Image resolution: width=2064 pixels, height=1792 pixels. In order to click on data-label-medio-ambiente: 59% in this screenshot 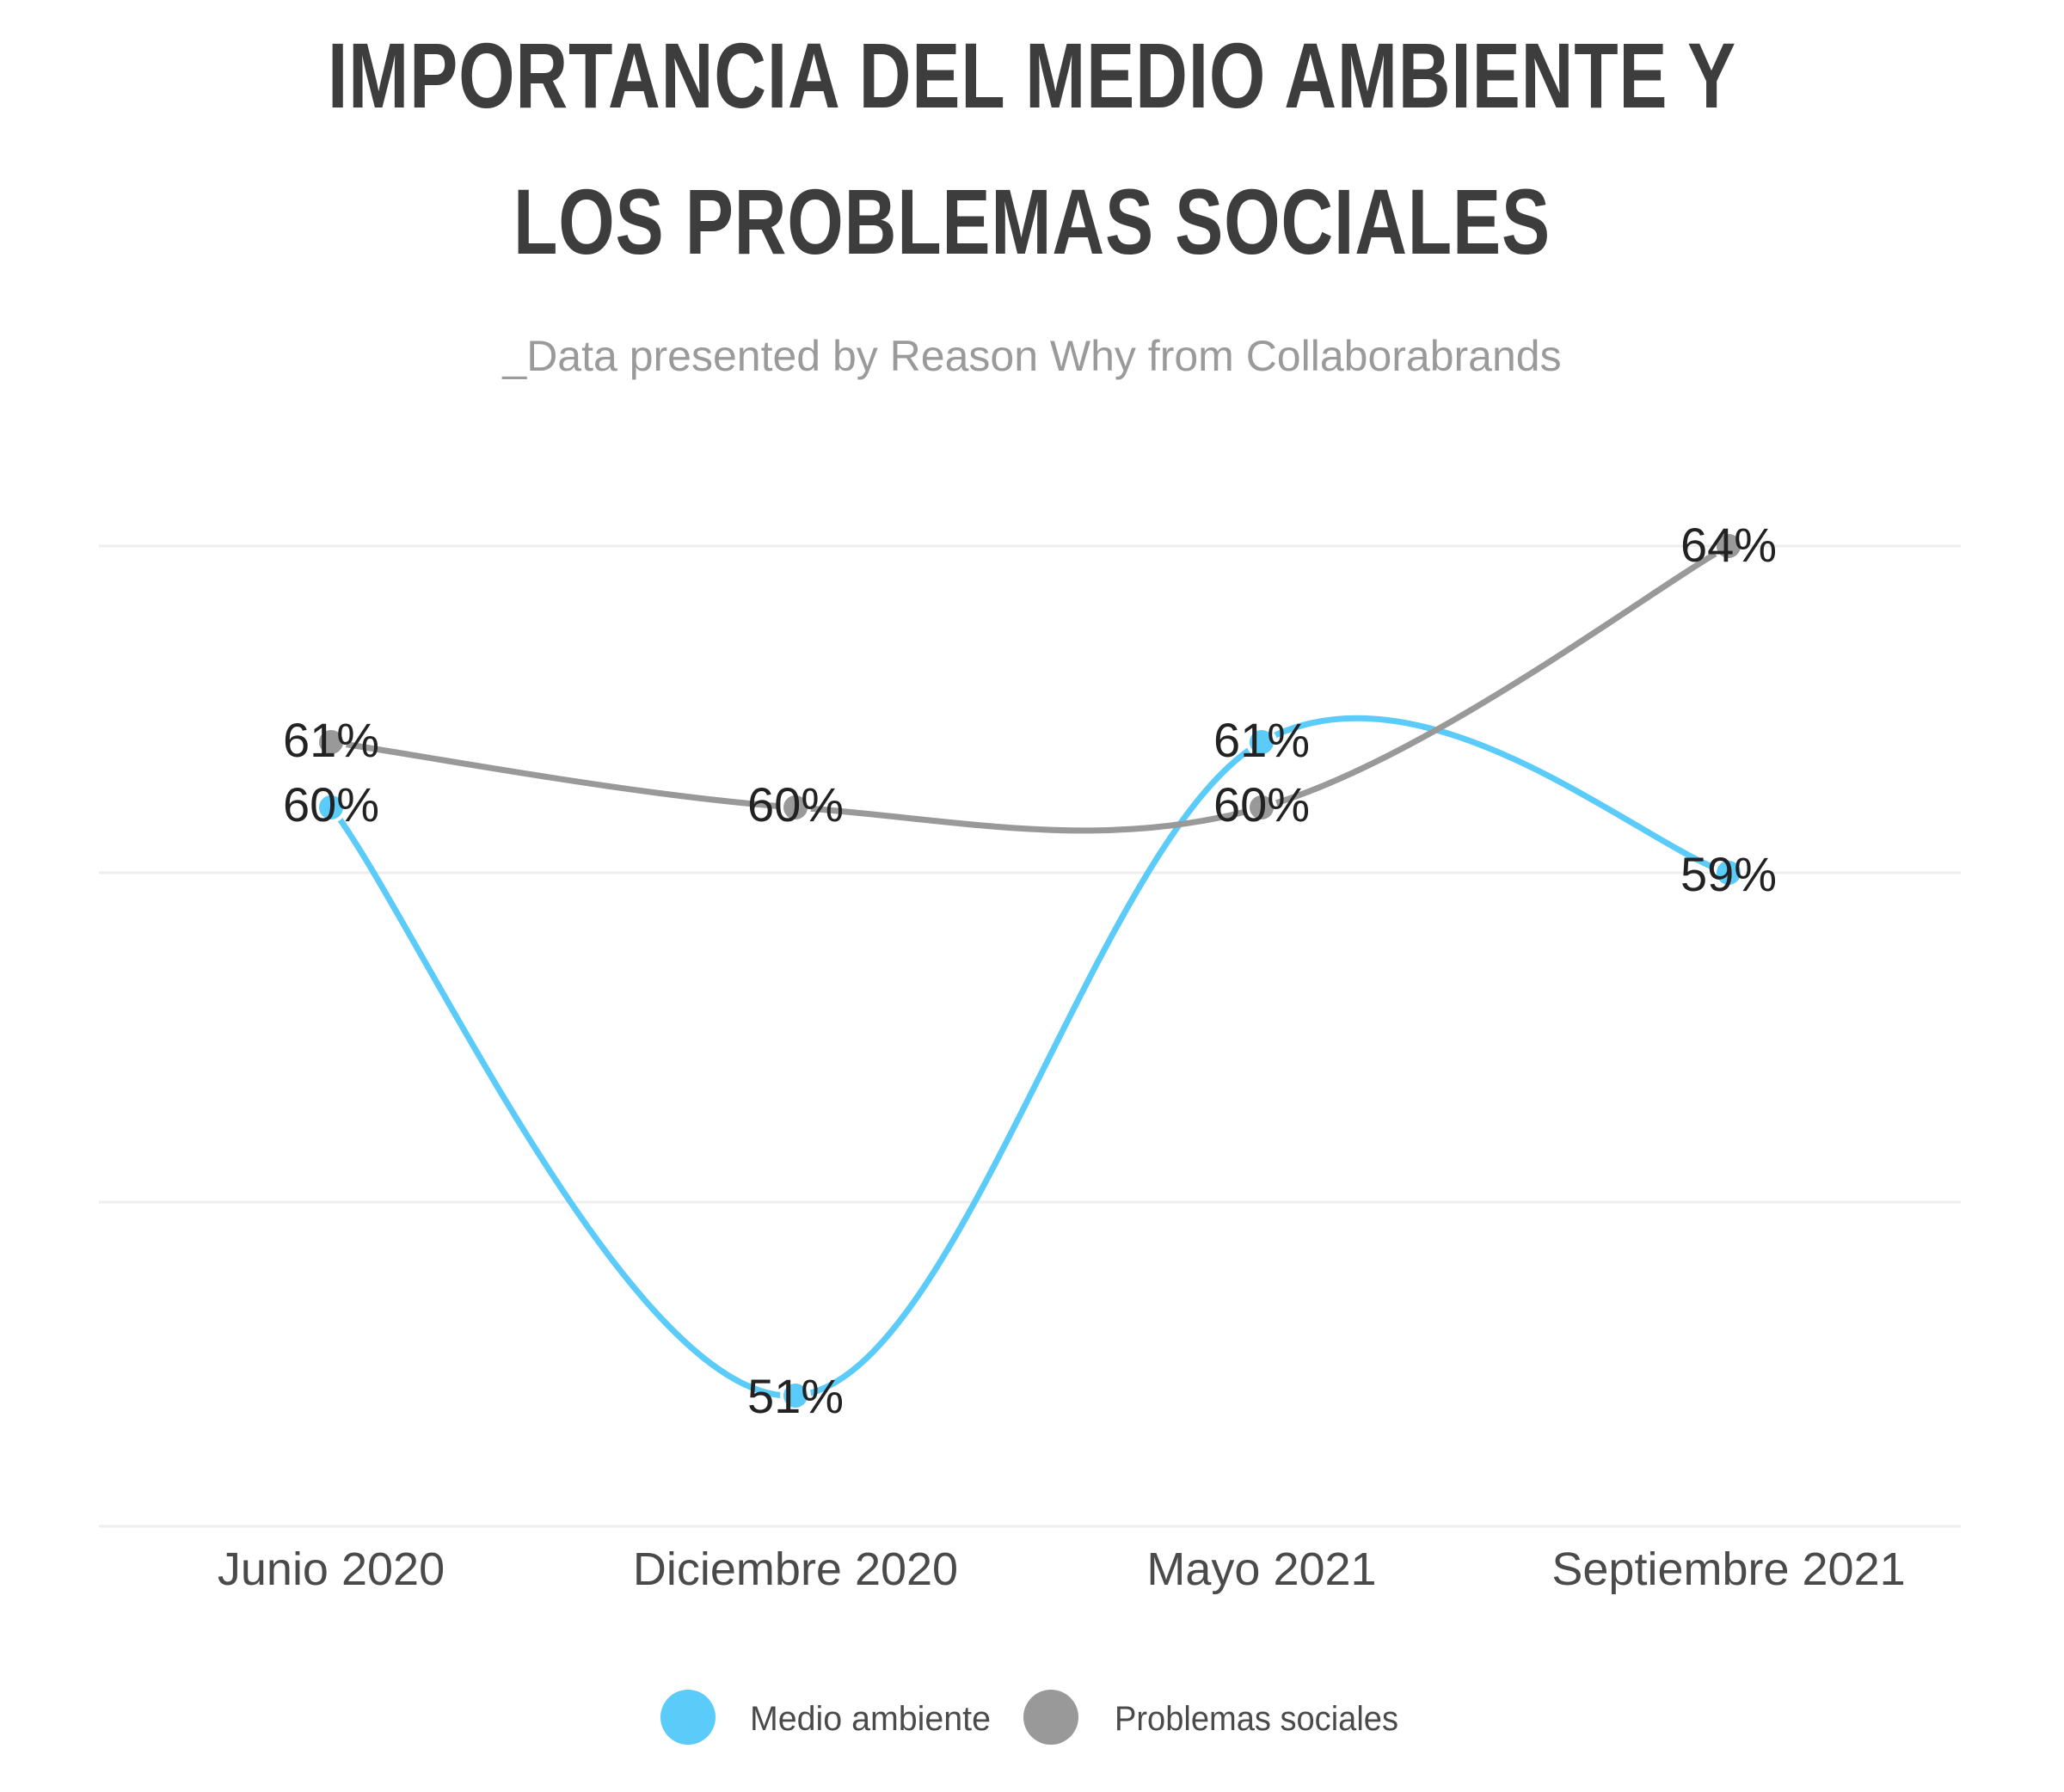, I will do `click(1728, 874)`.